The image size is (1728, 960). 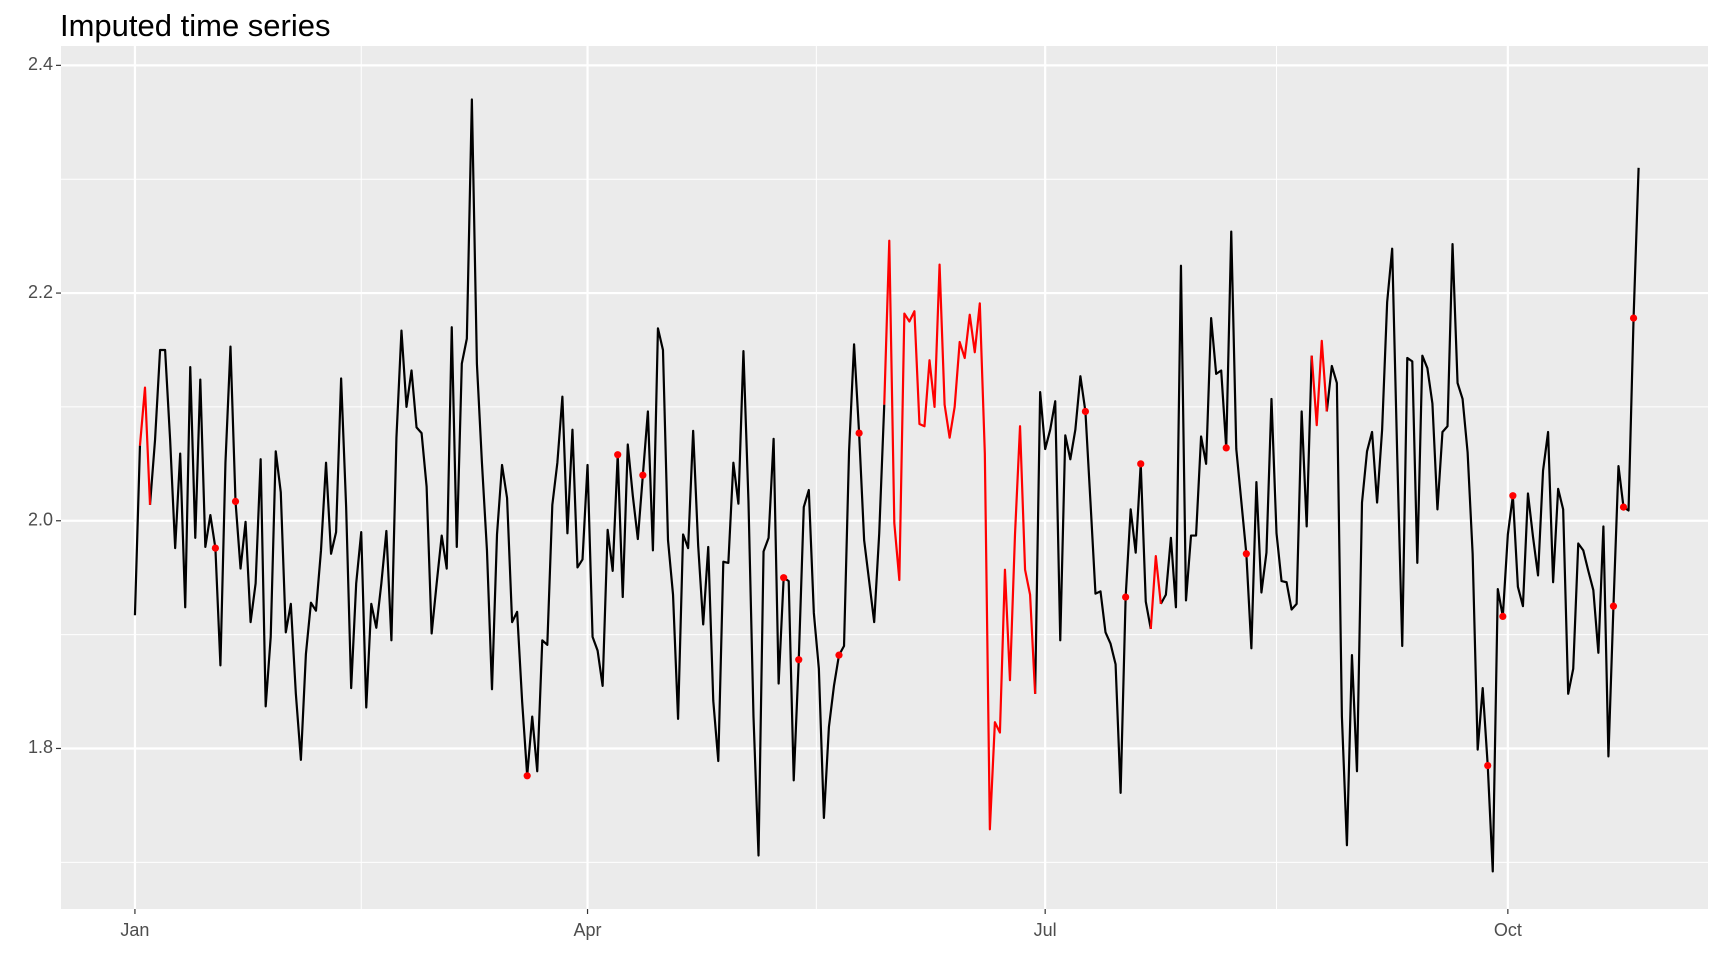 I want to click on x-tick-label: Jan, so click(x=134, y=930).